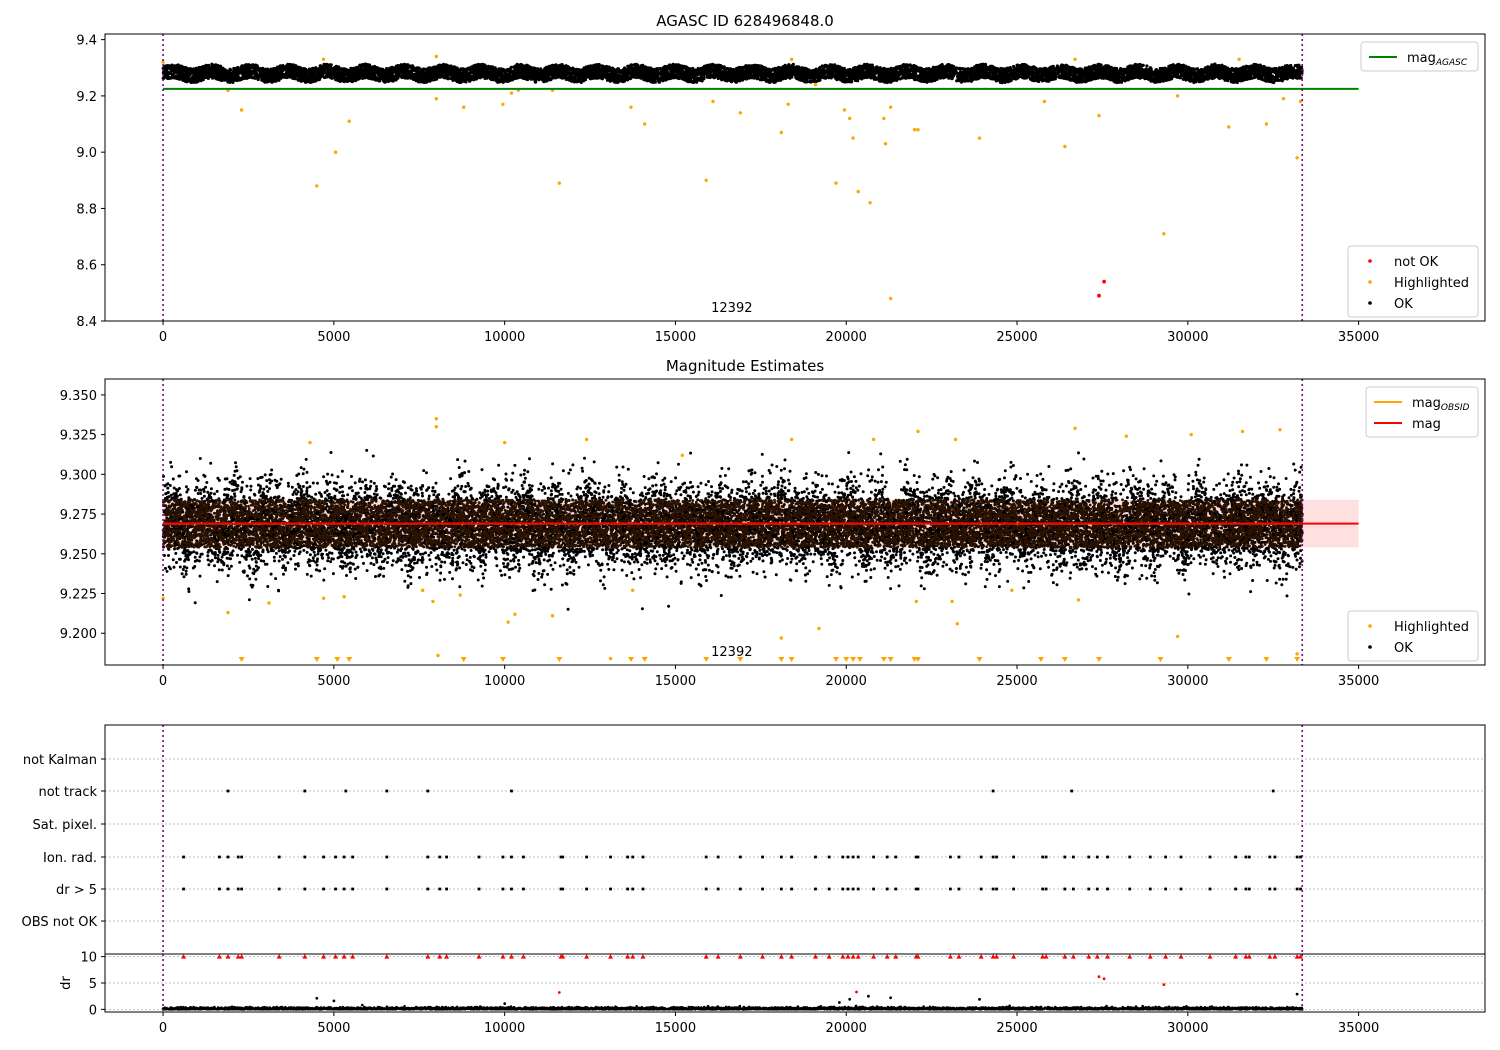 This screenshot has width=1500, height=1050. What do you see at coordinates (93, 984) in the screenshot?
I see `p4-ytick-label-1: 5` at bounding box center [93, 984].